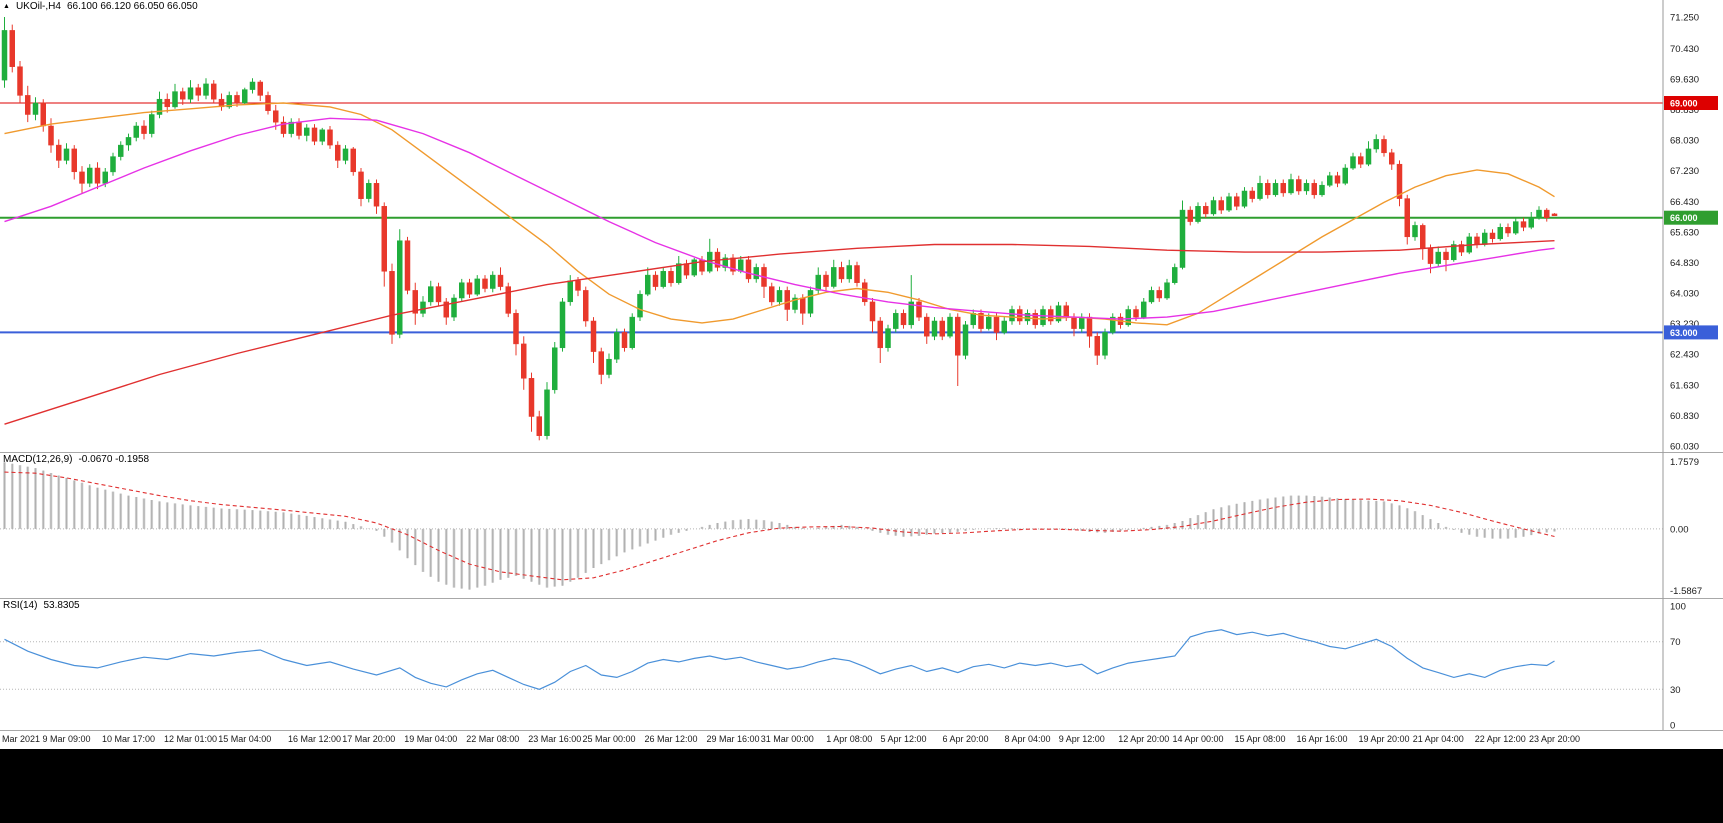 Image resolution: width=1723 pixels, height=823 pixels. I want to click on time-axis-label: Mar 2021, so click(21, 739).